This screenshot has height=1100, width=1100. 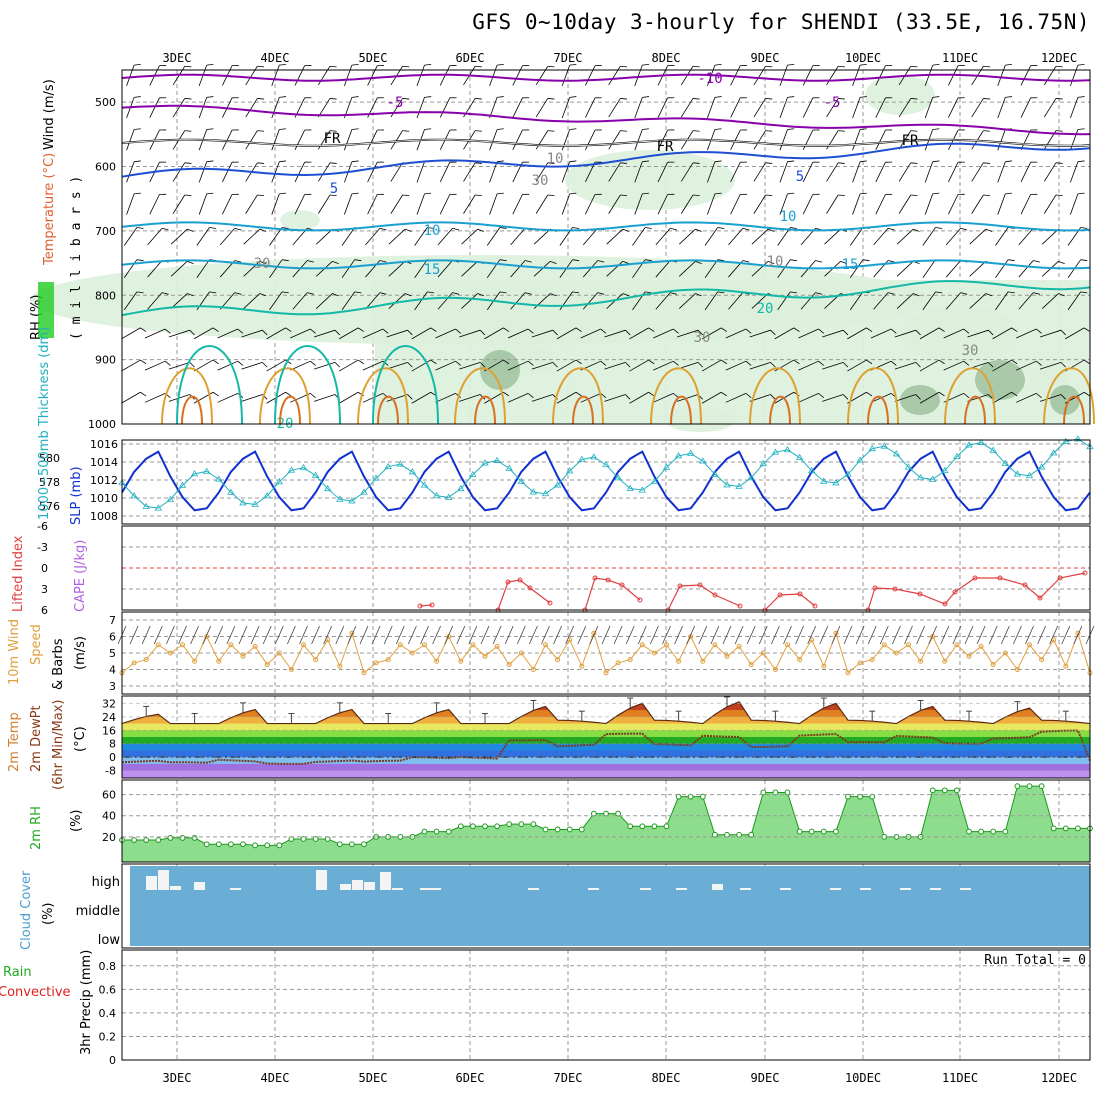 What do you see at coordinates (112, 653) in the screenshot?
I see `wind-tick-label: 5` at bounding box center [112, 653].